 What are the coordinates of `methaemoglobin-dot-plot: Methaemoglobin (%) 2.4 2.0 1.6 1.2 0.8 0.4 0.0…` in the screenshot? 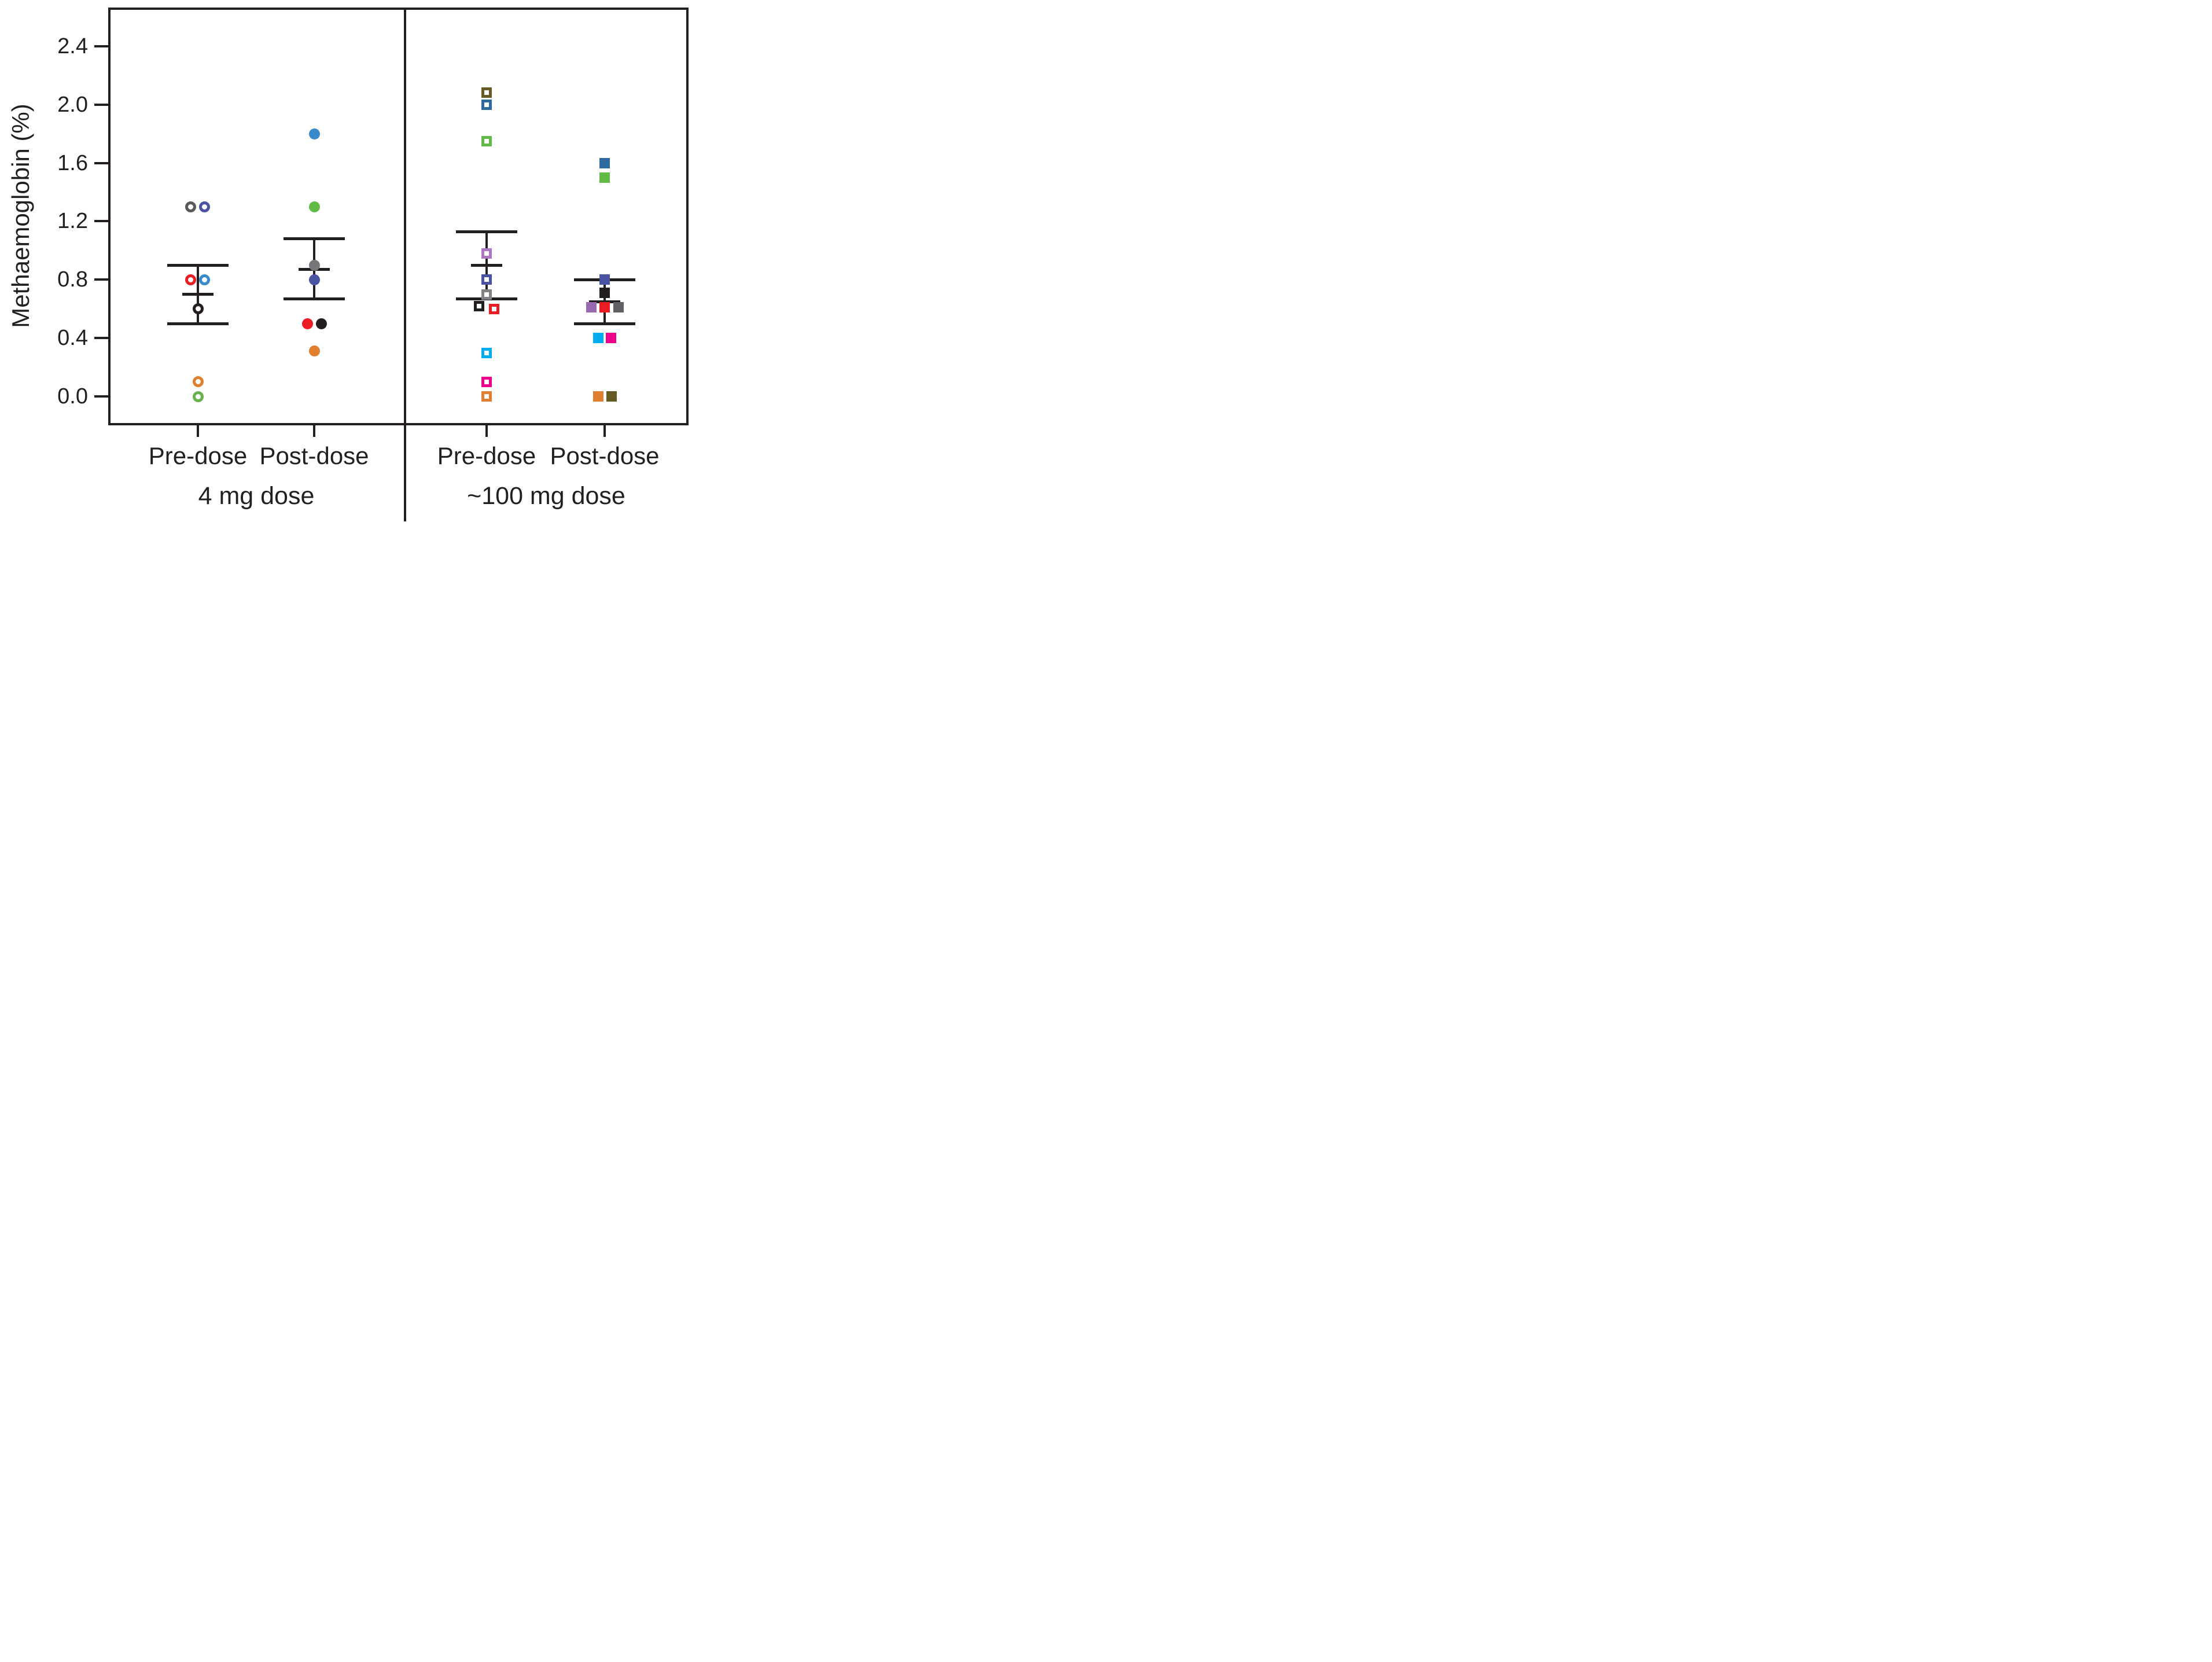 It's located at (347, 261).